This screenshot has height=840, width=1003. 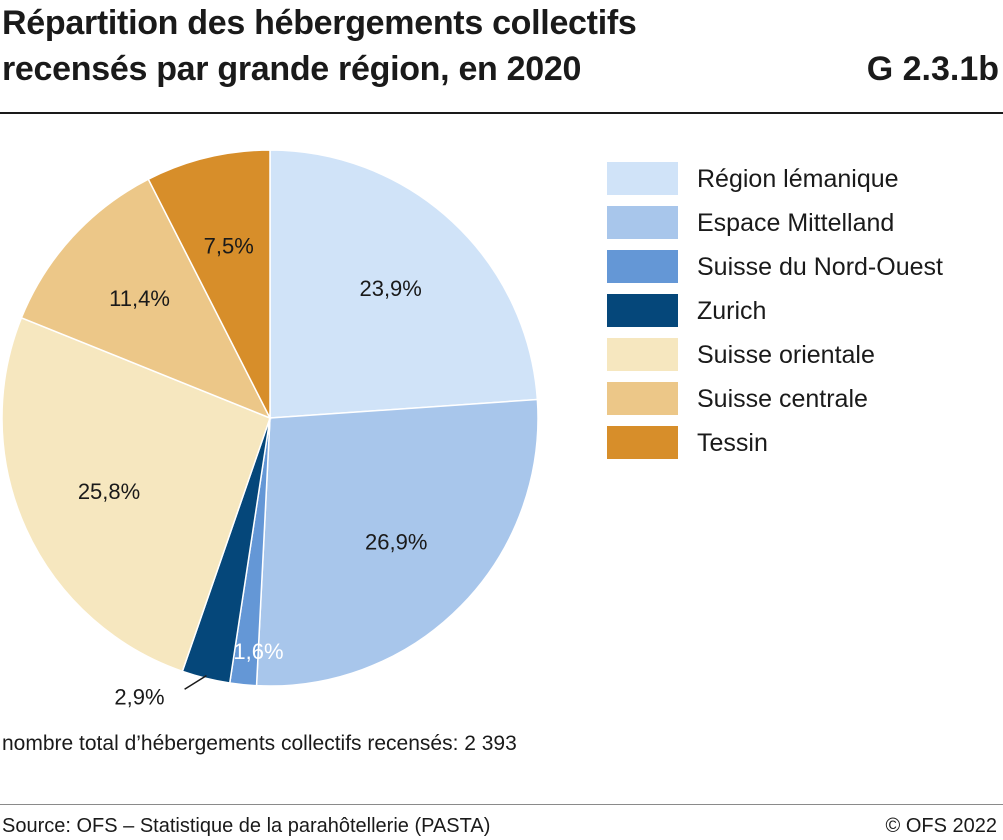 What do you see at coordinates (390, 288) in the screenshot?
I see `slice-label-region-lemanique: 23,9%` at bounding box center [390, 288].